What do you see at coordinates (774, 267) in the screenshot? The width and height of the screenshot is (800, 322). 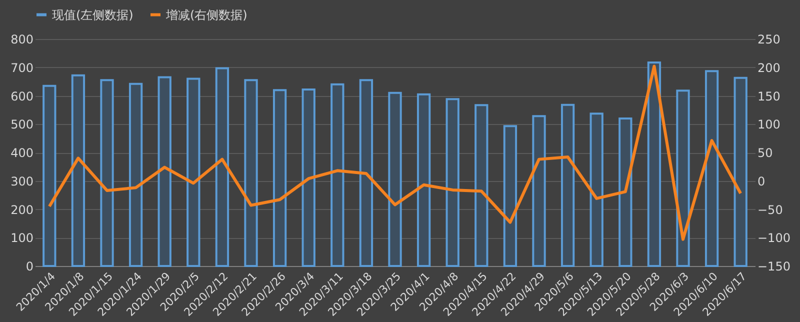 I see `y2-tick-label: −150` at bounding box center [774, 267].